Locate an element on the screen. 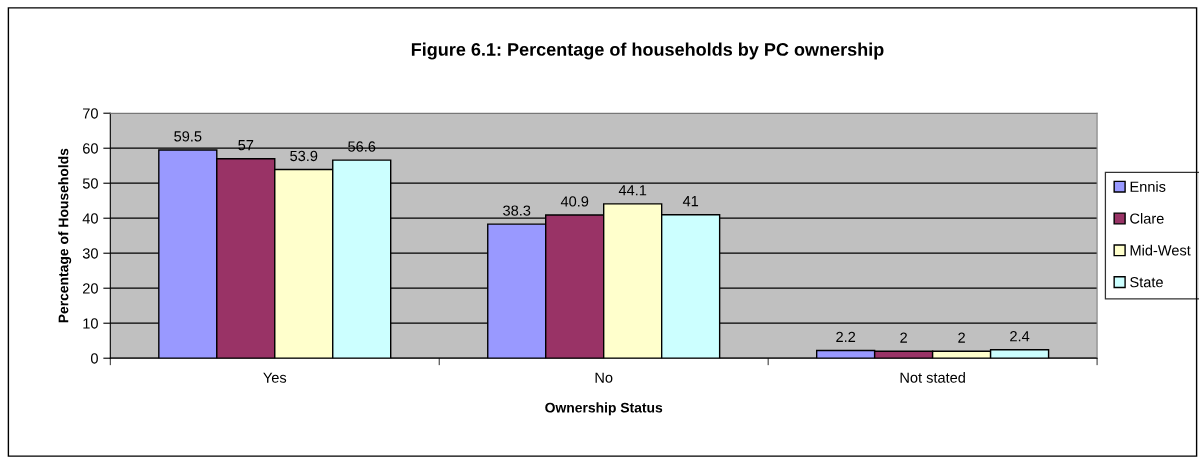 The height and width of the screenshot is (464, 1199). data-label: 40.9 is located at coordinates (574, 201).